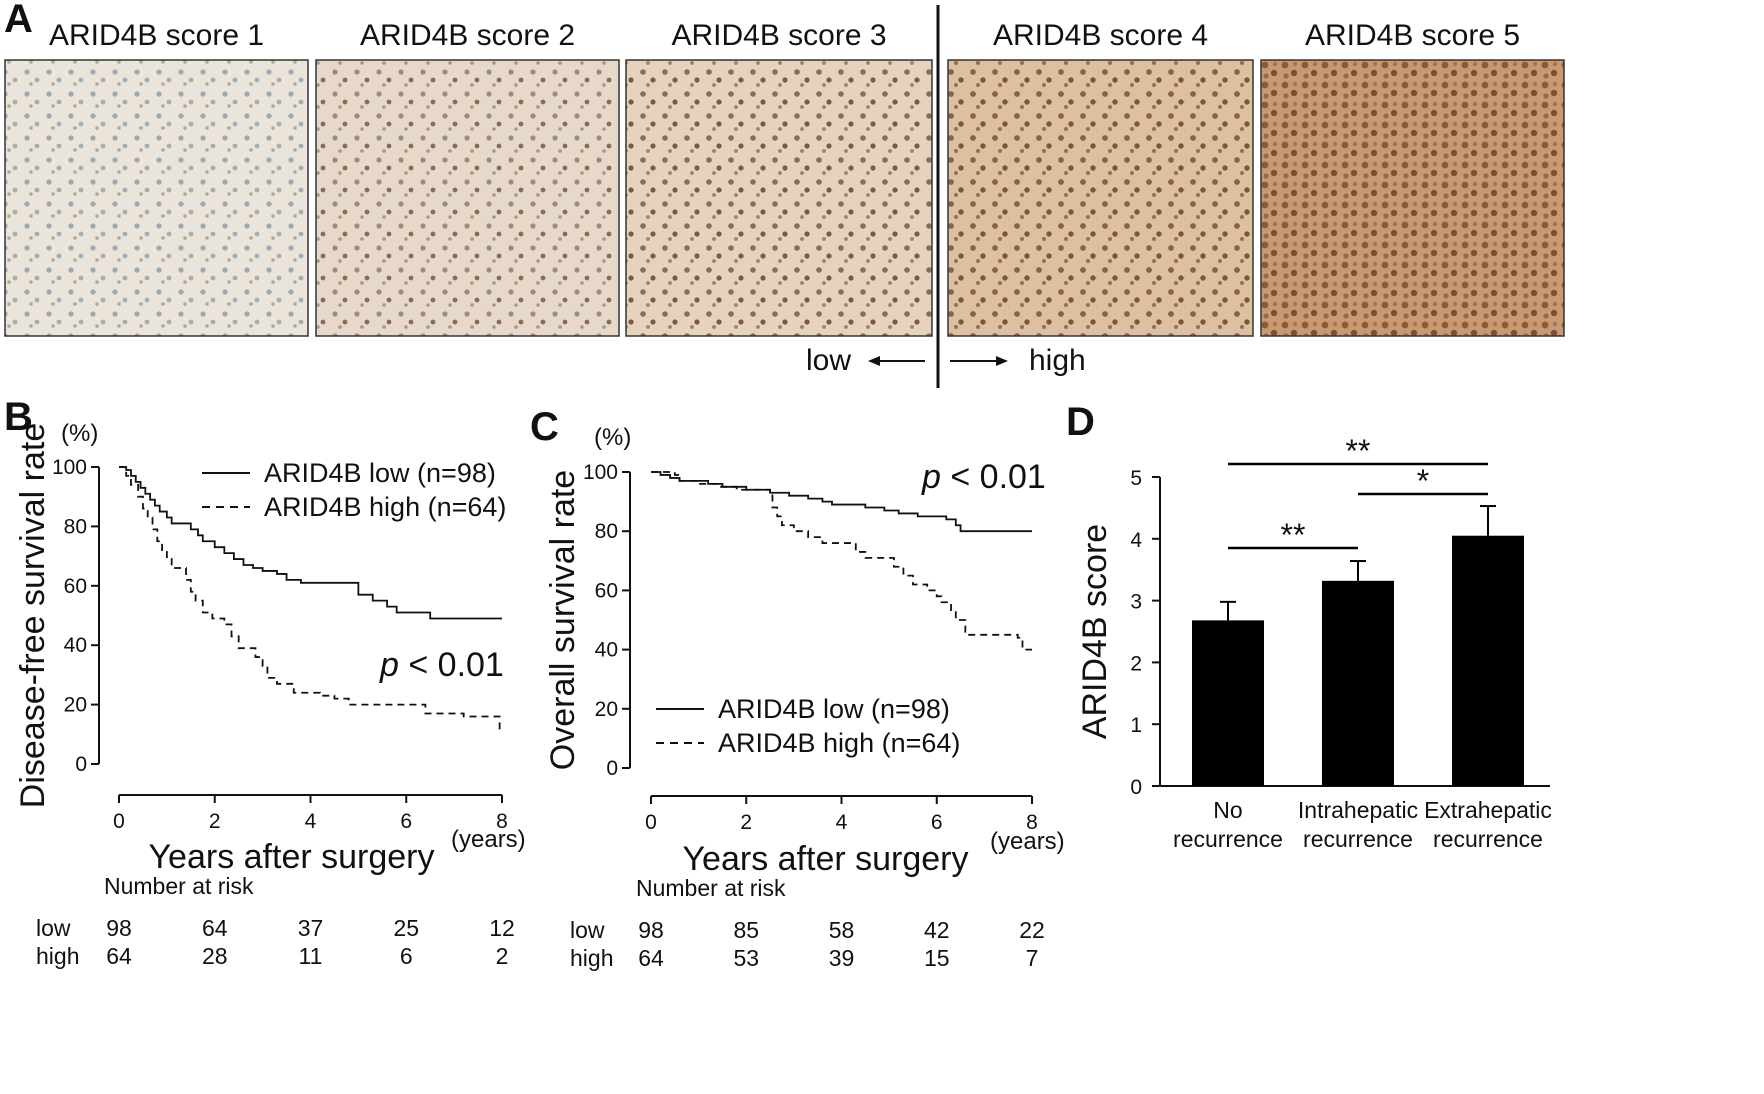  Describe the element at coordinates (502, 928) in the screenshot. I see `chart-b-risk-value: 12` at that location.